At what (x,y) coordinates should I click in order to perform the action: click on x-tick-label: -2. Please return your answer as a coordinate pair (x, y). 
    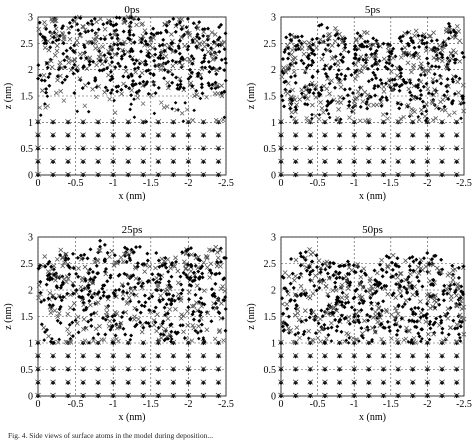
    Looking at the image, I should click on (427, 183).